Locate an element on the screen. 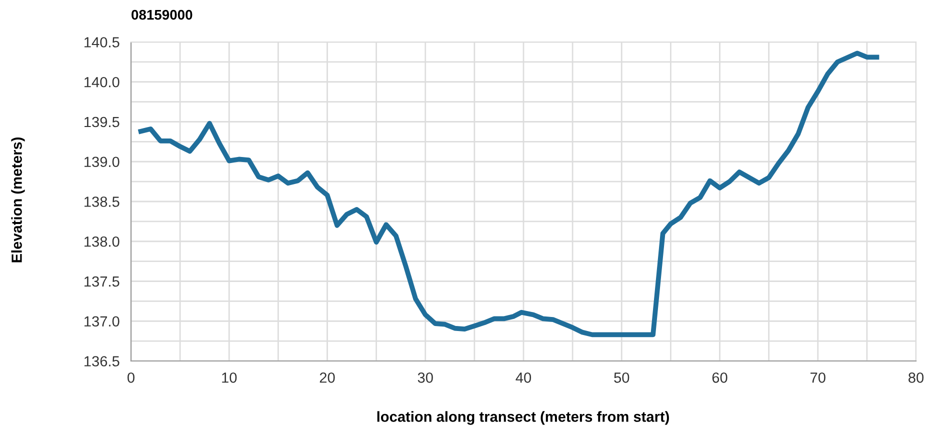  y-tick-label: 140.0 is located at coordinates (102, 82).